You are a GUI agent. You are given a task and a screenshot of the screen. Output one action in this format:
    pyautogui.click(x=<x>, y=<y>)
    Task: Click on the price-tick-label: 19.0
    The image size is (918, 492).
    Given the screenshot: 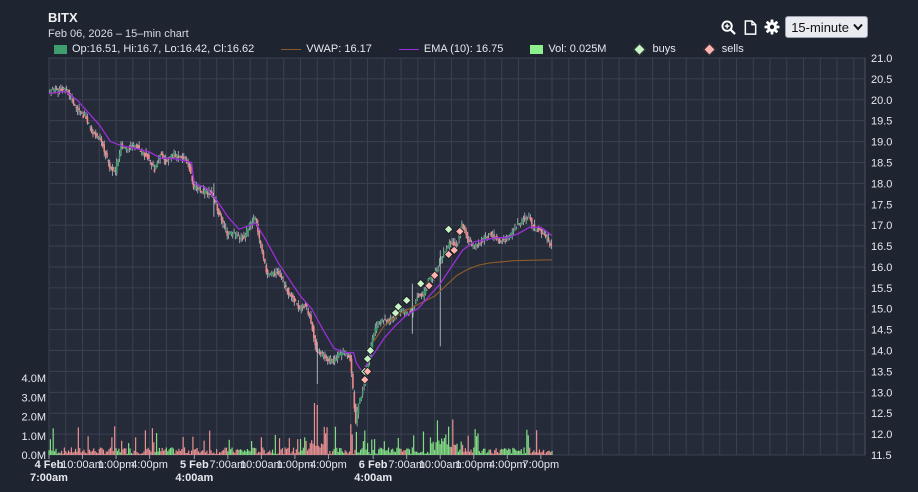 What is the action you would take?
    pyautogui.click(x=881, y=143)
    